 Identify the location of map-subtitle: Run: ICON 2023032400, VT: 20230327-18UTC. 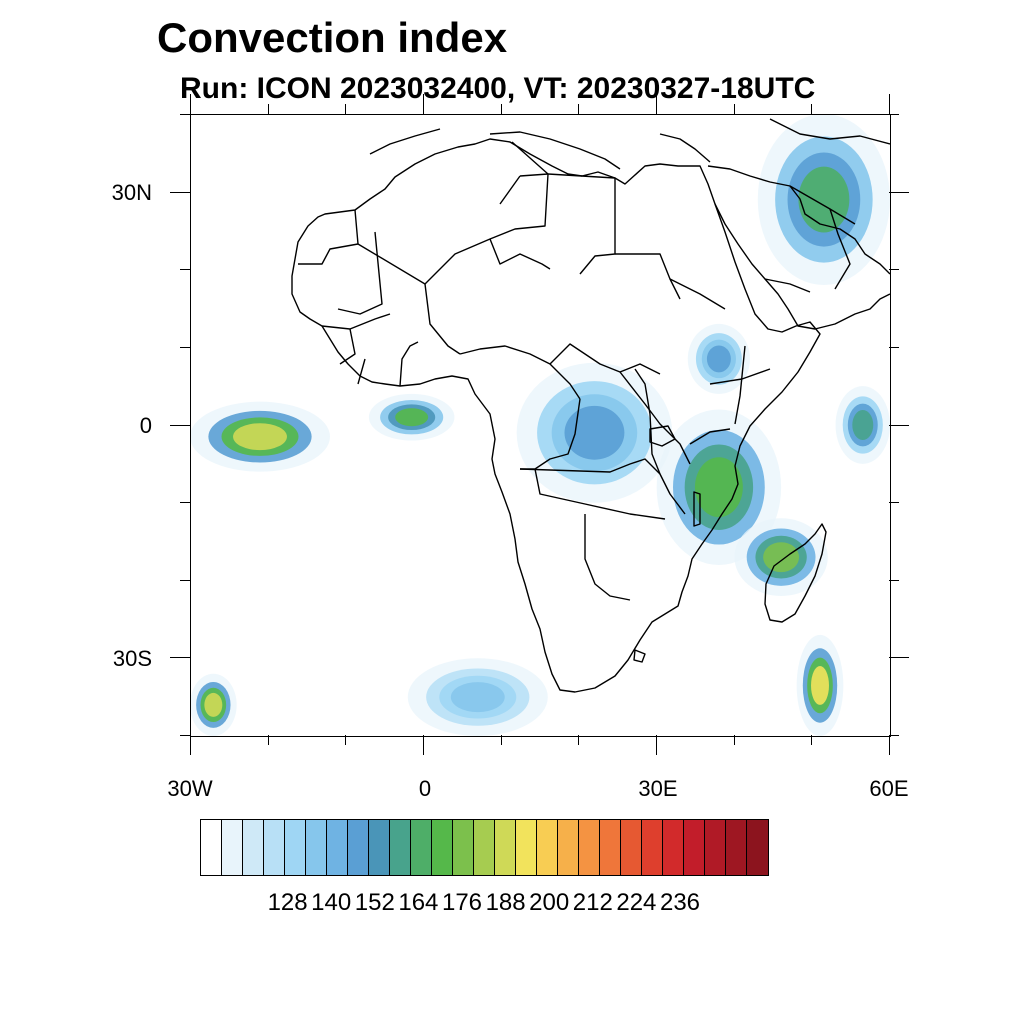
(498, 88).